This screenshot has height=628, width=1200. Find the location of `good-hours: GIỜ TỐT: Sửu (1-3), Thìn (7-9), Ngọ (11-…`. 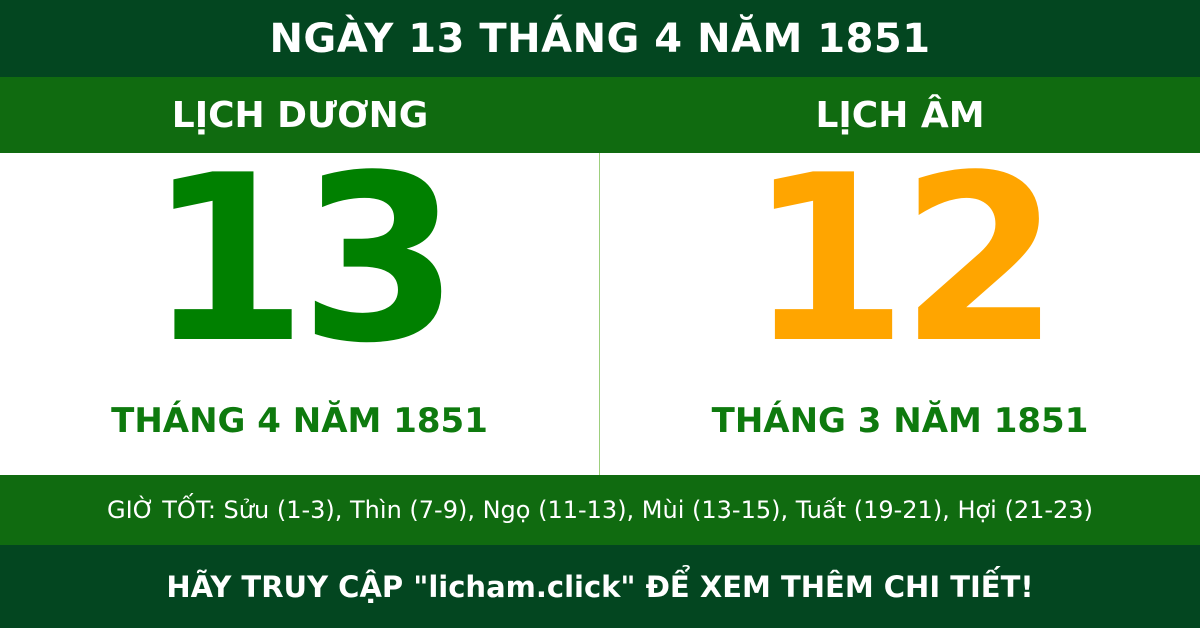

good-hours: GIỜ TỐT: Sửu (1-3), Thìn (7-9), Ngọ (11-… is located at coordinates (600, 510).